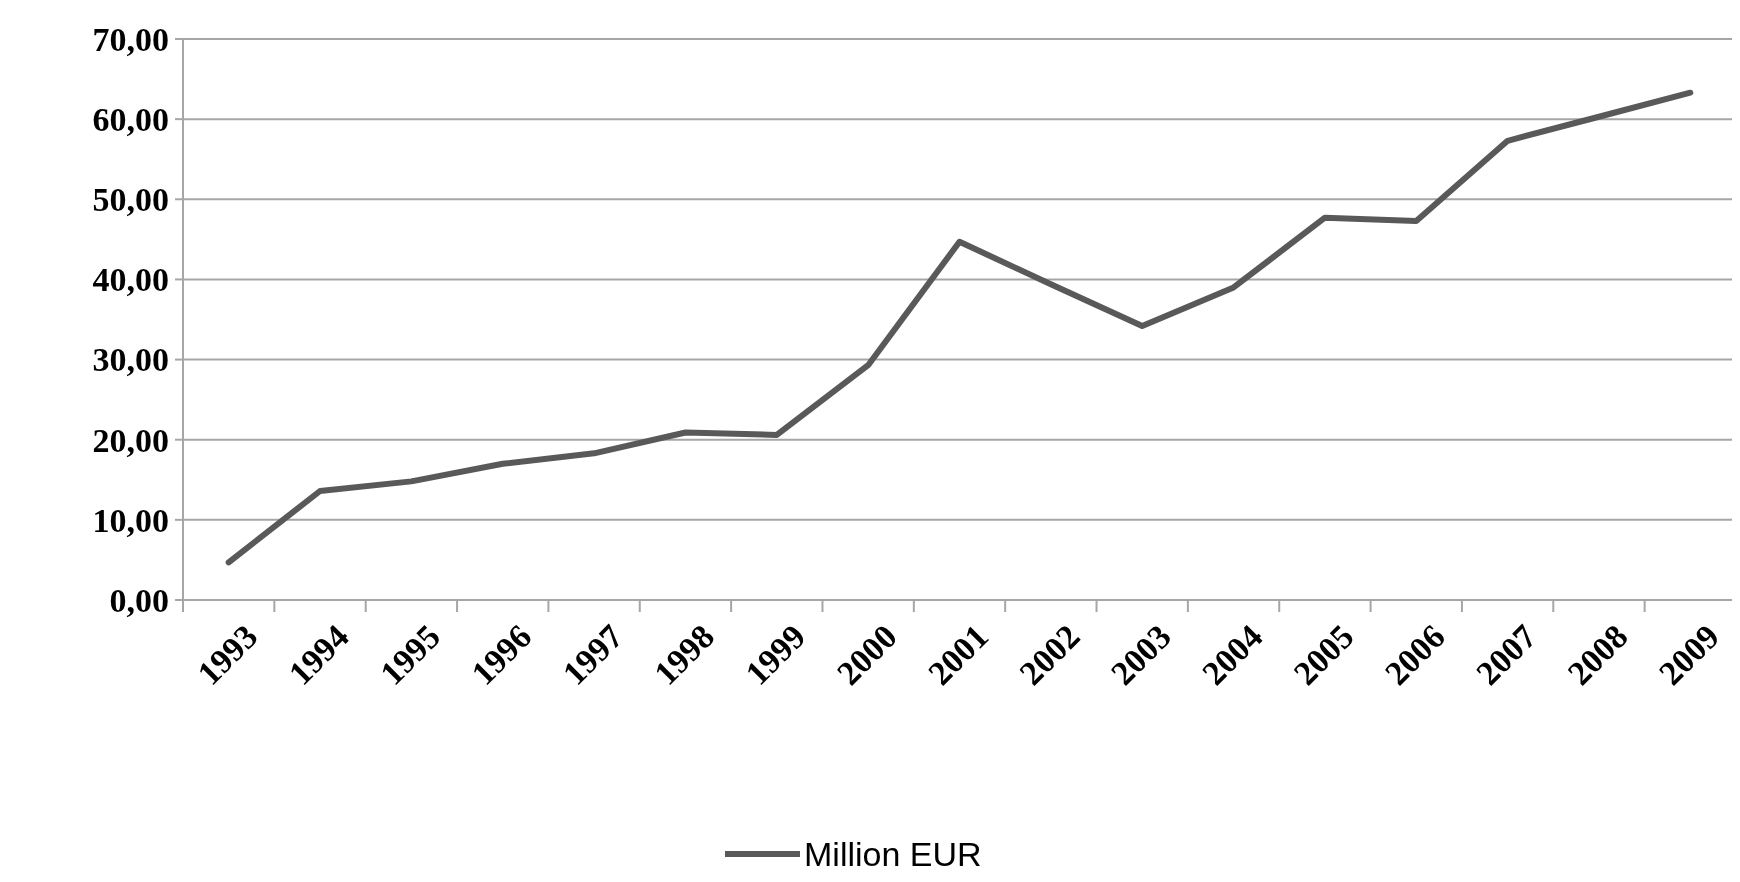 The width and height of the screenshot is (1740, 882). I want to click on y-tick-label: 20,00, so click(130, 440).